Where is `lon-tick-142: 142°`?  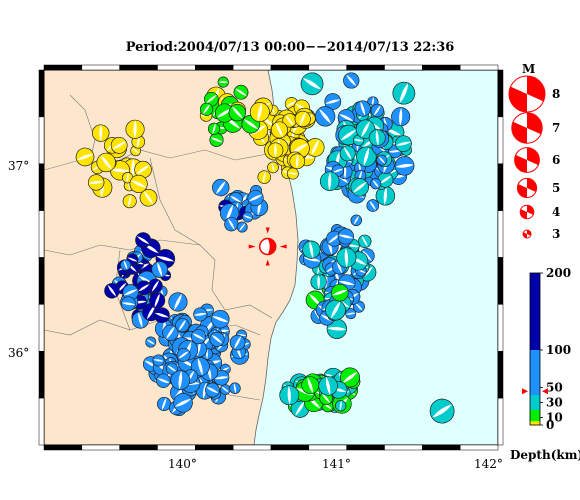
lon-tick-142: 142° is located at coordinates (488, 464).